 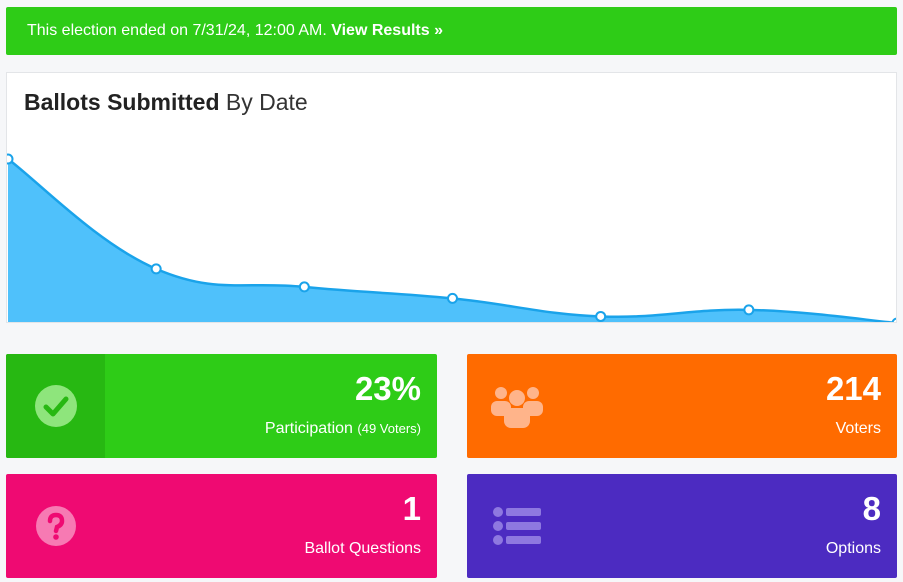 I want to click on questions-value: 1, so click(x=411, y=508).